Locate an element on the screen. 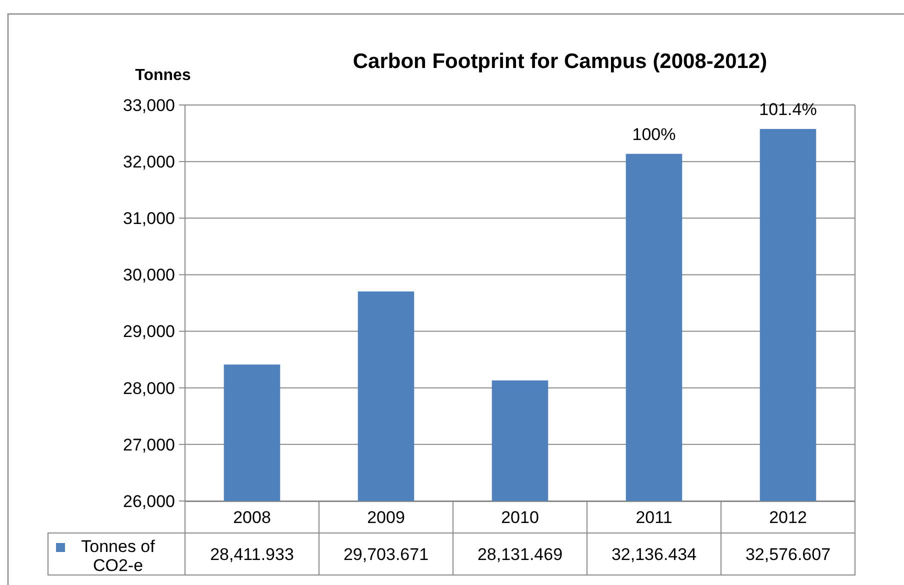  legend-label: Tonnes of CO2-e is located at coordinates (118, 556).